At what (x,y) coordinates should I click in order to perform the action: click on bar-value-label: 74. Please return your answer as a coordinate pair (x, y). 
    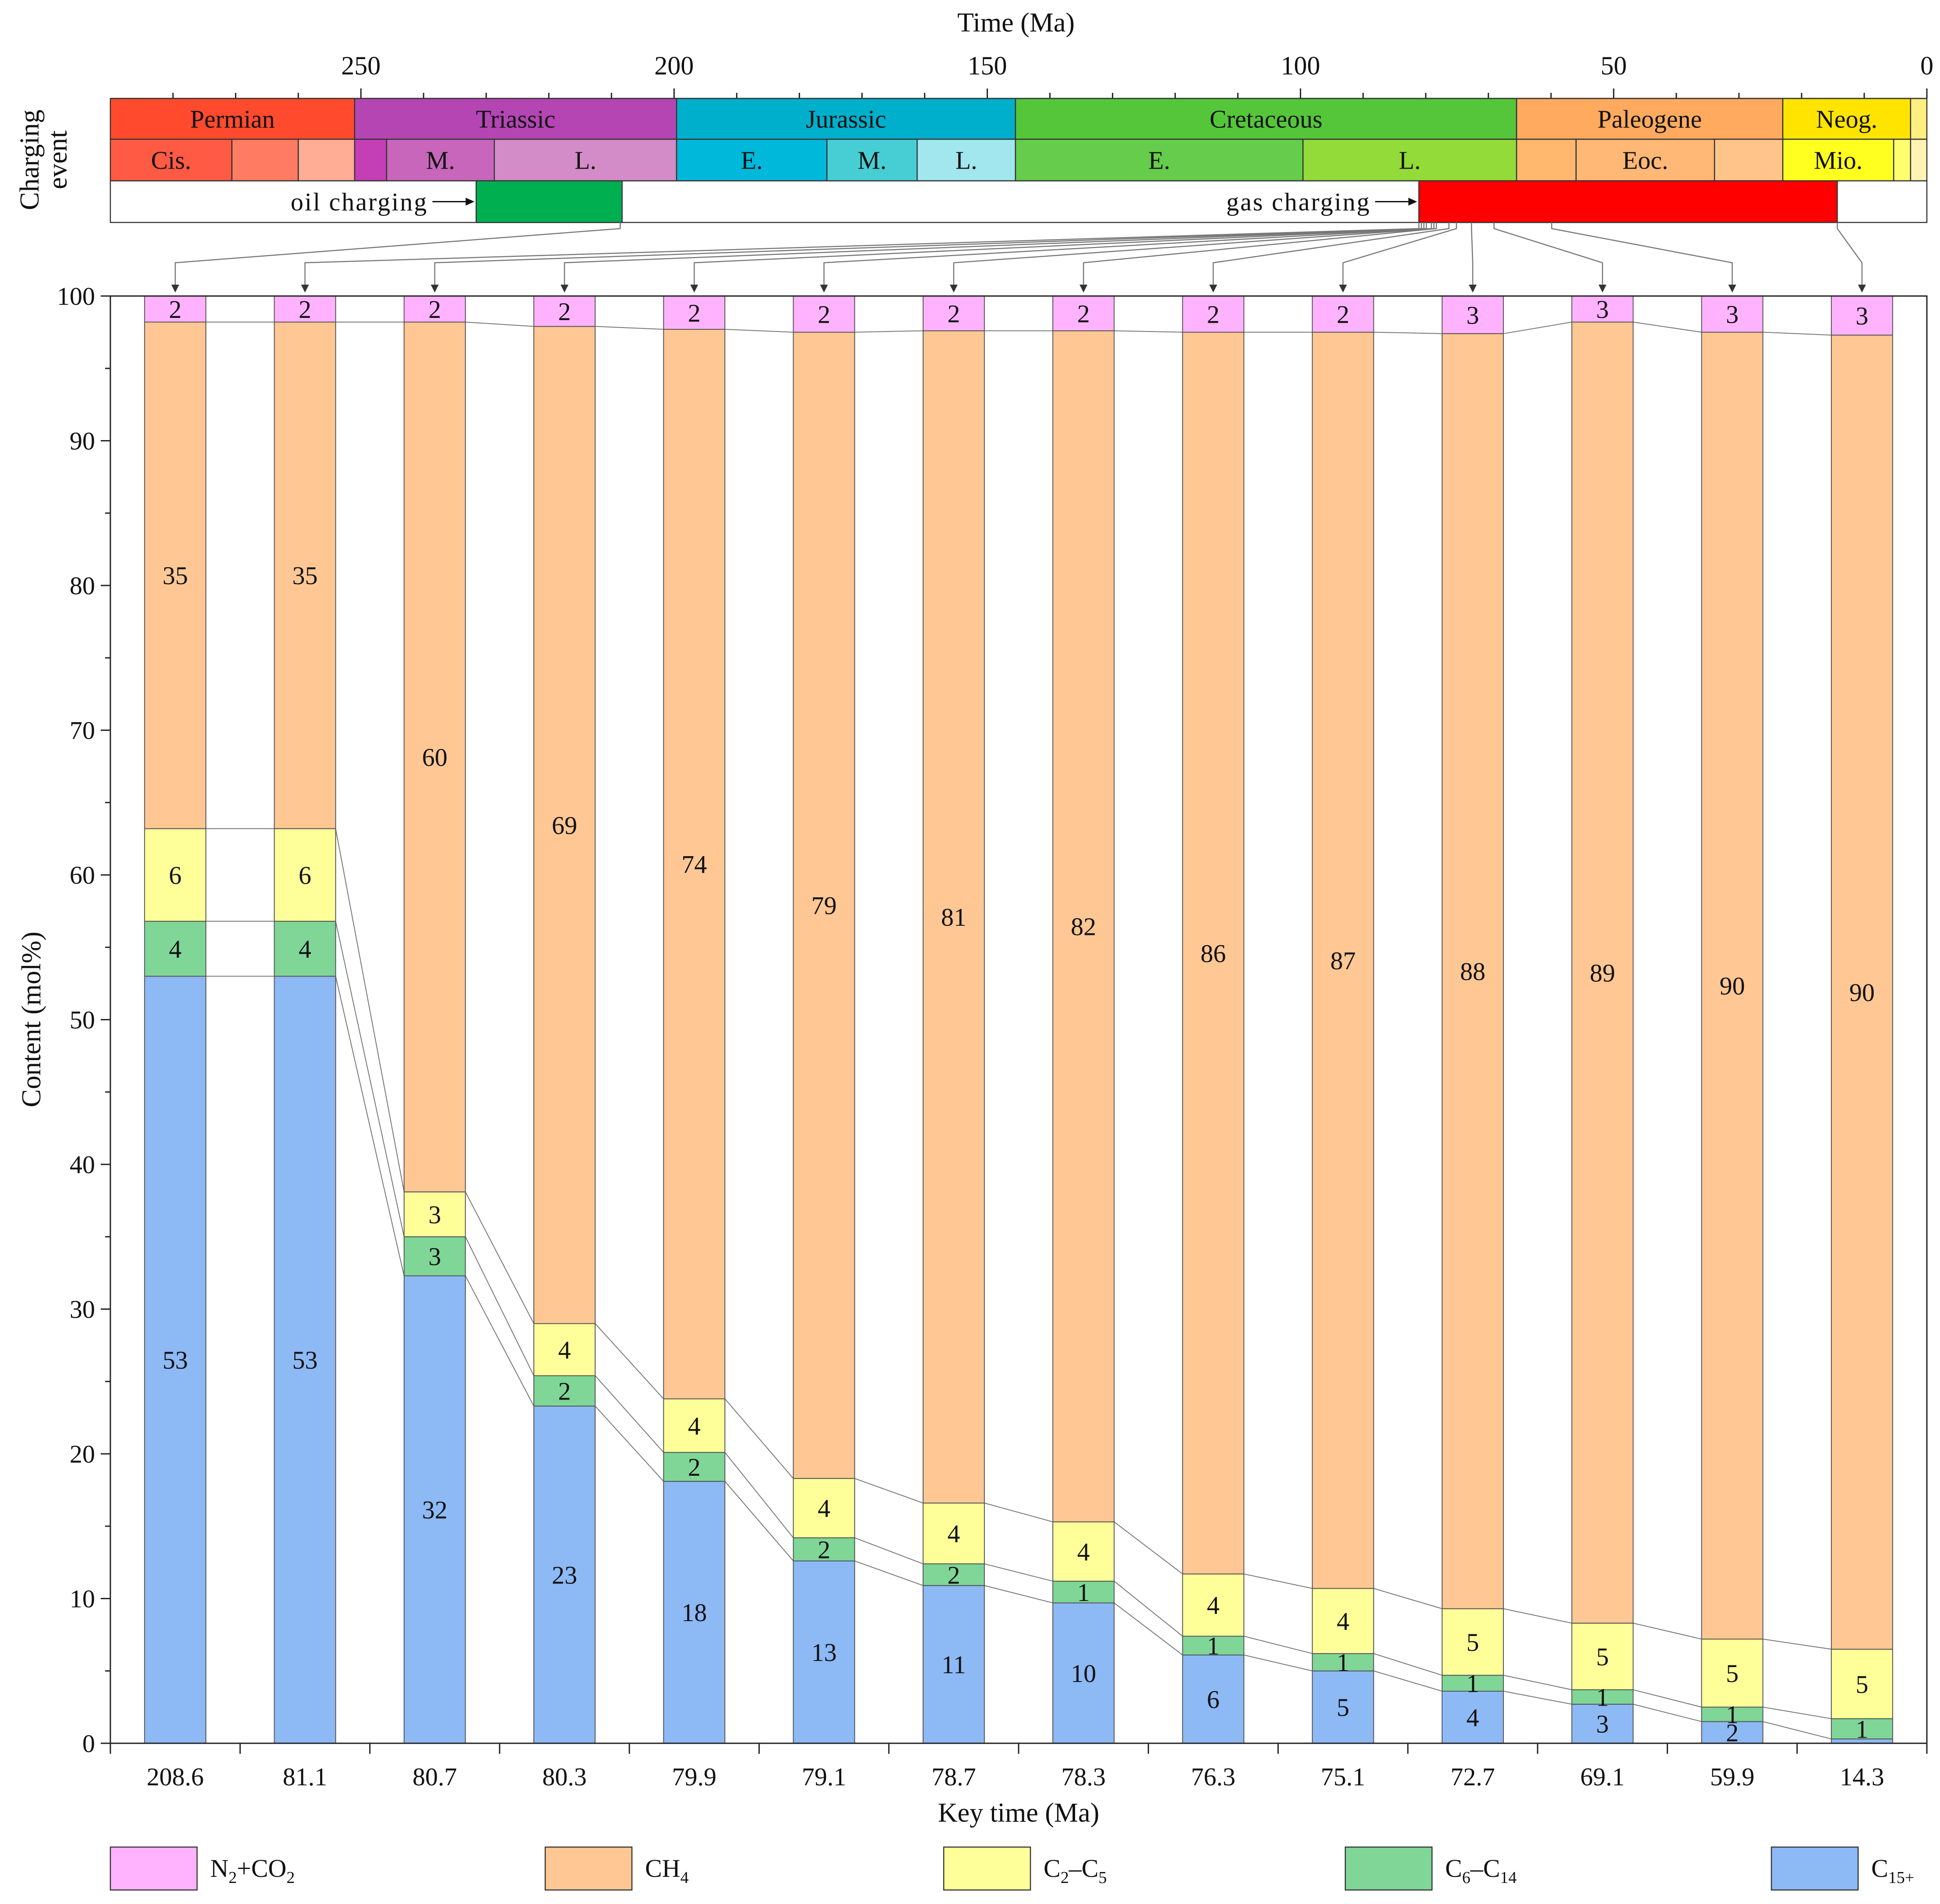
    Looking at the image, I should click on (694, 864).